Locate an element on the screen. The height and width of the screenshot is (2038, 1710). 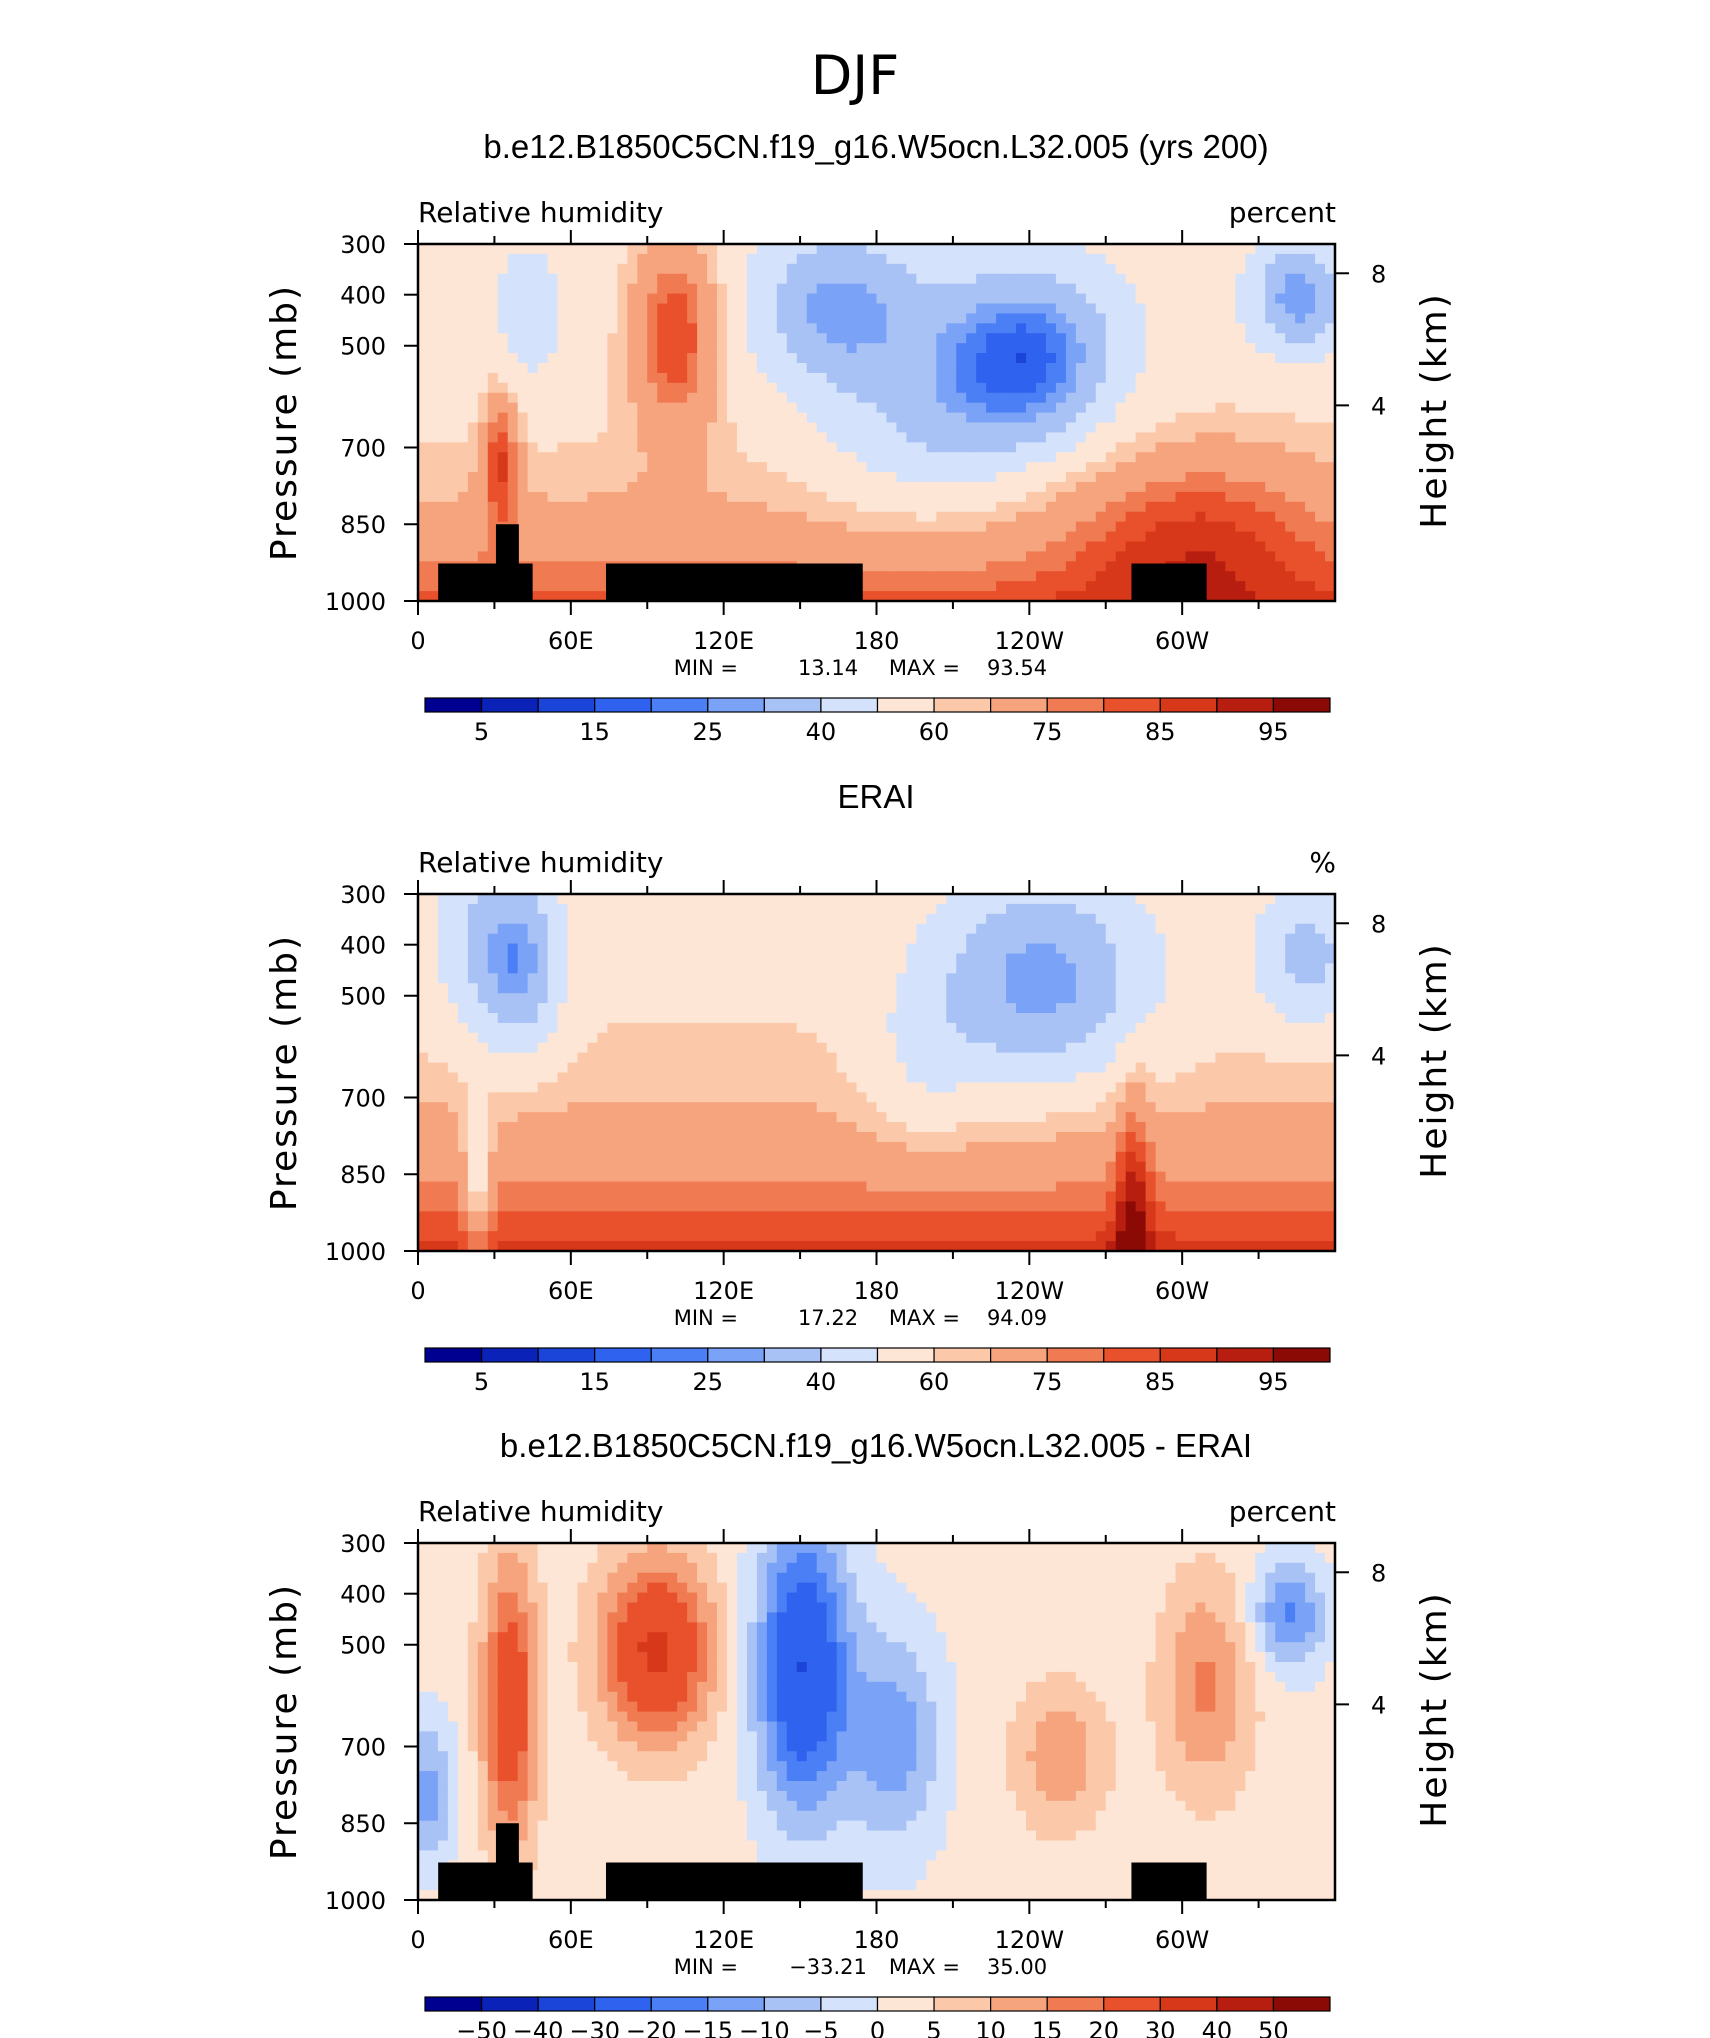
colorbar-label: 25 is located at coordinates (708, 1382).